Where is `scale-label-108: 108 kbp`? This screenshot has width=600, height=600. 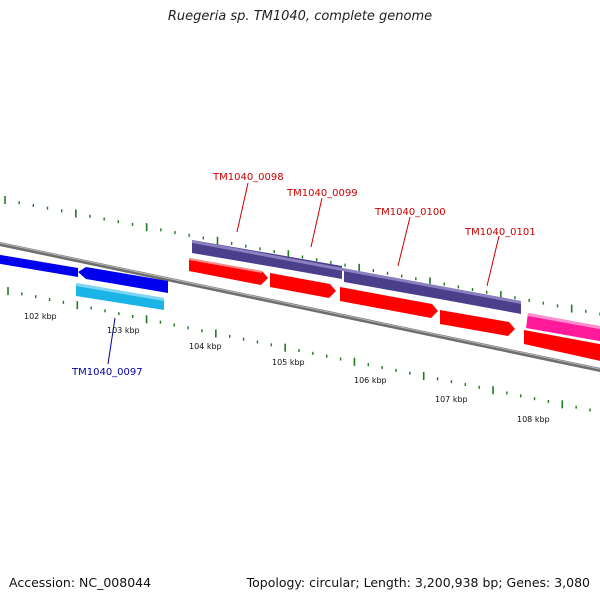 scale-label-108: 108 kbp is located at coordinates (533, 419).